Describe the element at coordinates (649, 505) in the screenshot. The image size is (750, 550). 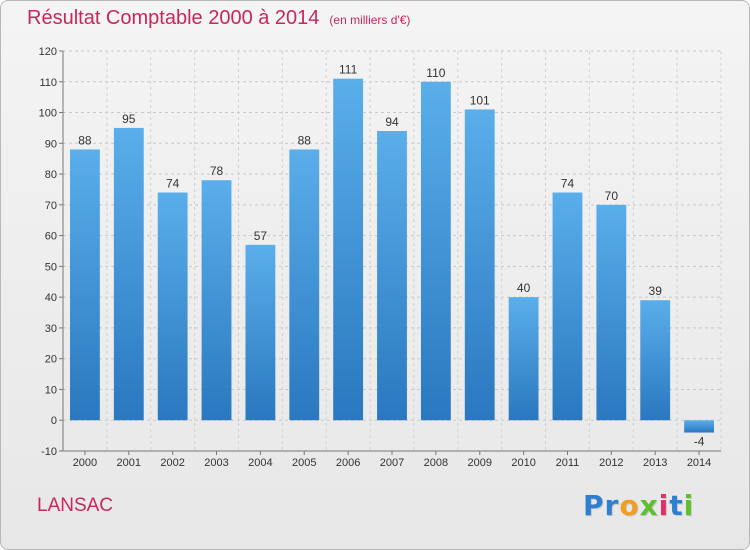
I see `logo-letter: x` at that location.